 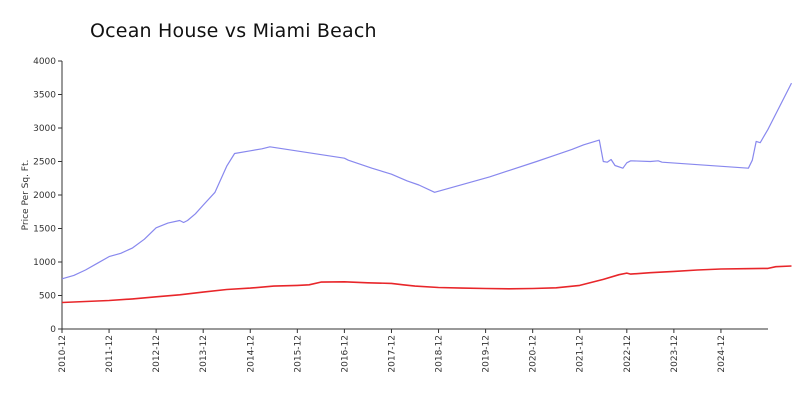 What do you see at coordinates (628, 354) in the screenshot?
I see `x-tick-label: 2022-12` at bounding box center [628, 354].